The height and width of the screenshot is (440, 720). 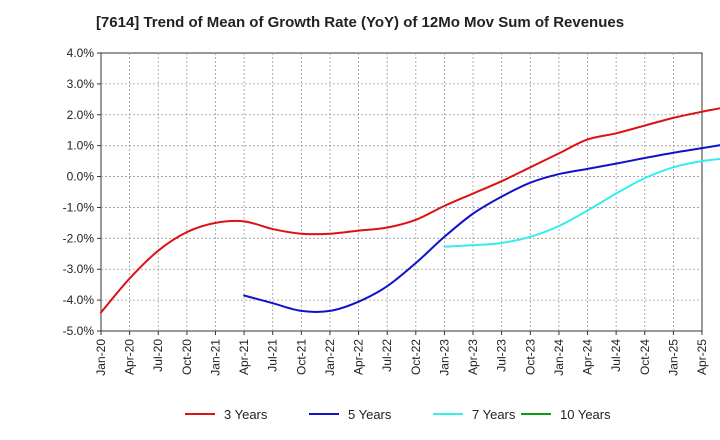 What do you see at coordinates (81, 53) in the screenshot?
I see `y-tick-label: 4.0%` at bounding box center [81, 53].